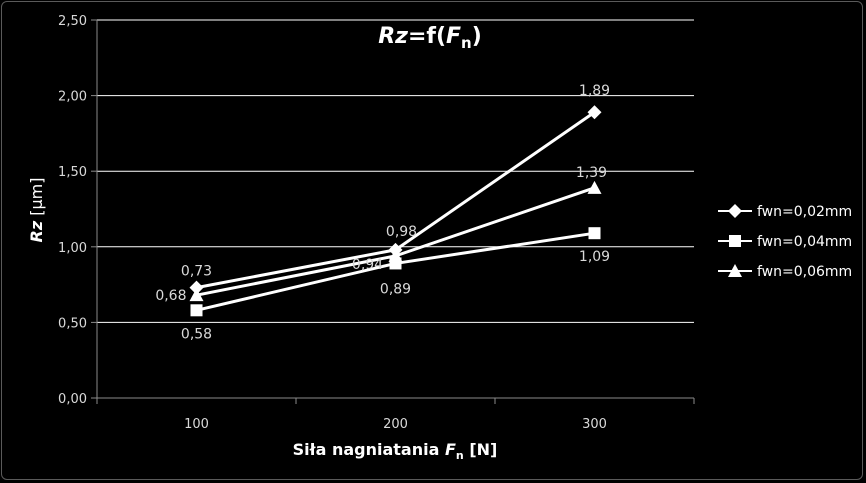  What do you see at coordinates (395, 272) in the screenshot?
I see `series-square` at bounding box center [395, 272].